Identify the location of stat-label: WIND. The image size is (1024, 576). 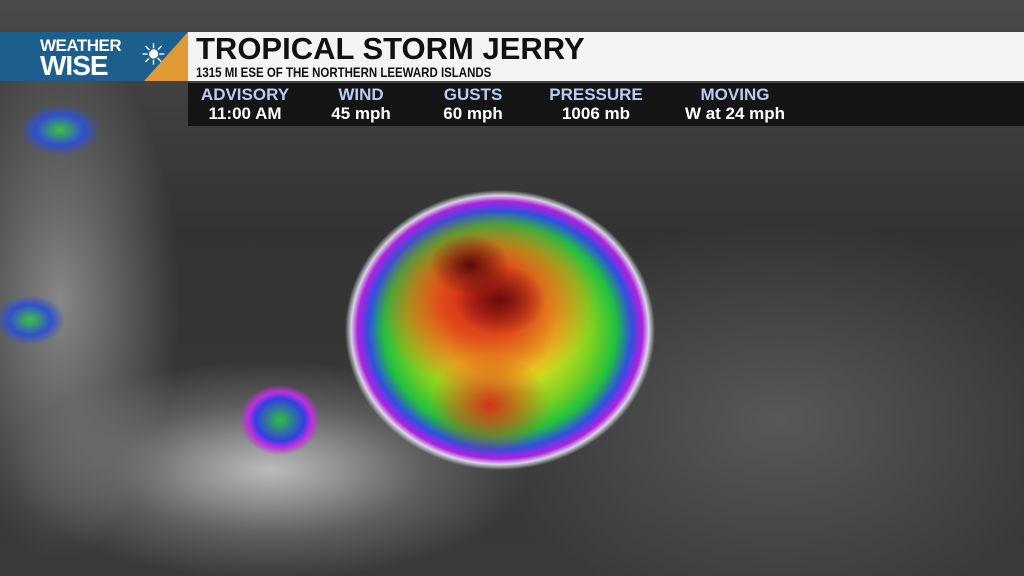
(361, 94).